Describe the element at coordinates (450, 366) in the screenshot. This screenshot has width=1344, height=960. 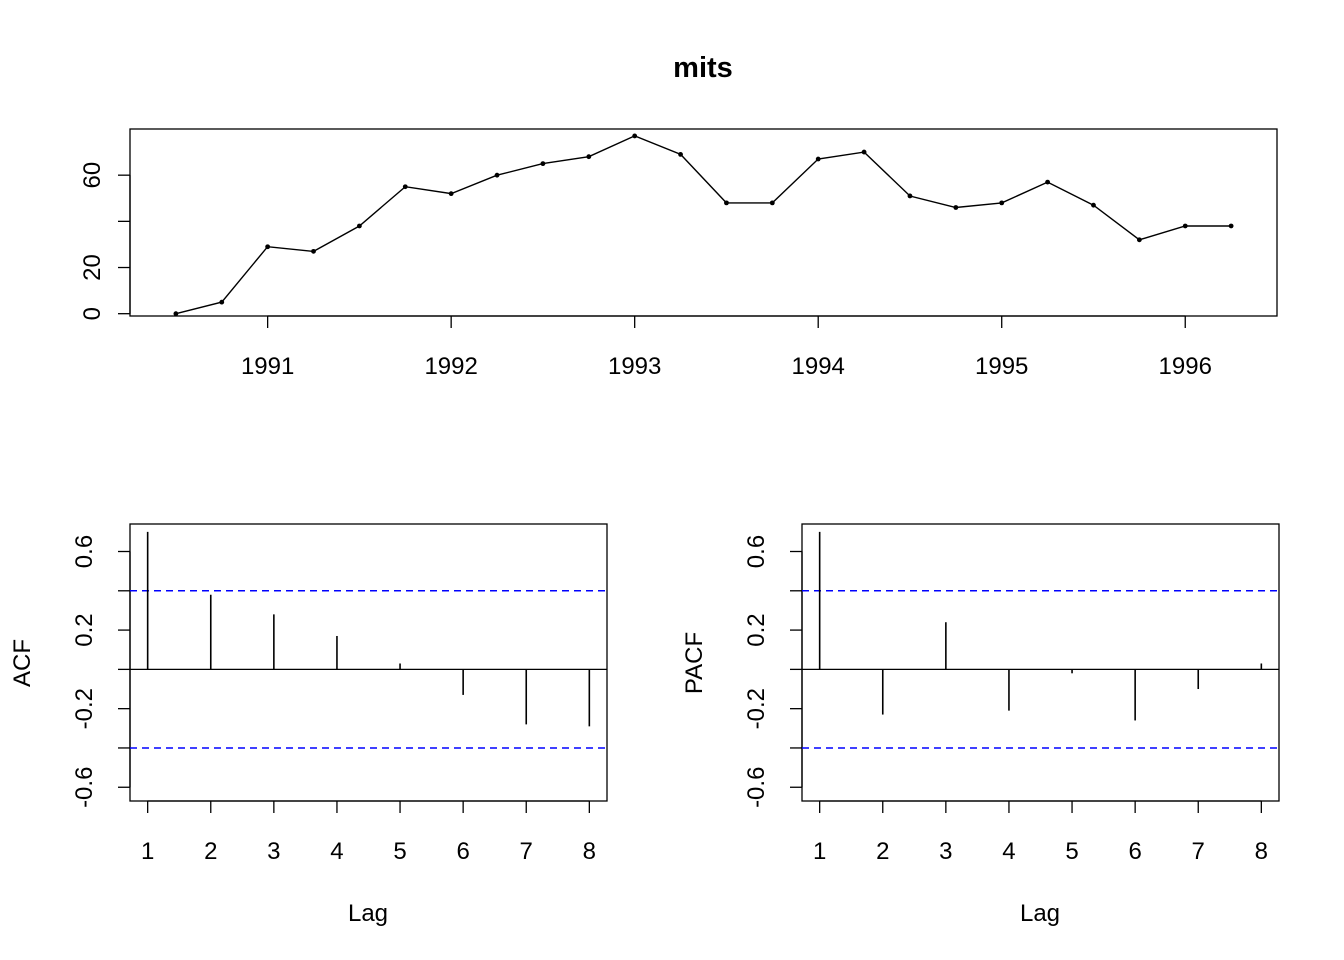
I see `x-tick-label: 1992` at that location.